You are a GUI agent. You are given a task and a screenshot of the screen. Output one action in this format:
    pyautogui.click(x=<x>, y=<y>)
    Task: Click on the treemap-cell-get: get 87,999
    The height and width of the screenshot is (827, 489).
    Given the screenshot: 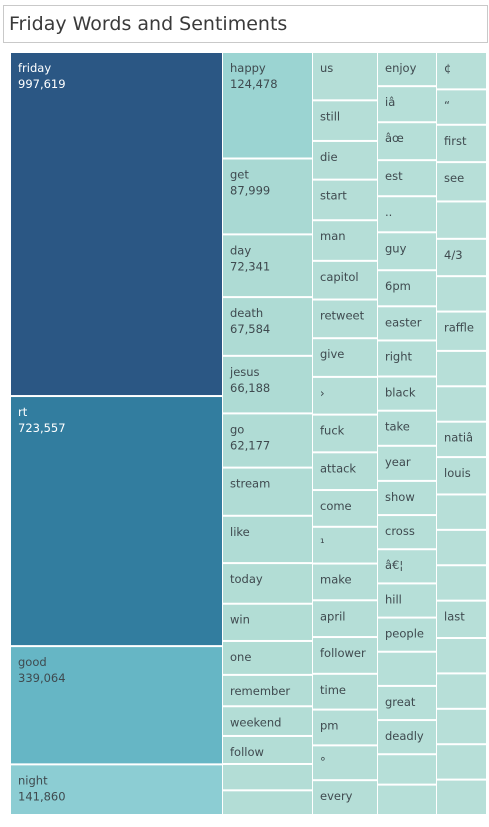 What is the action you would take?
    pyautogui.click(x=267, y=196)
    